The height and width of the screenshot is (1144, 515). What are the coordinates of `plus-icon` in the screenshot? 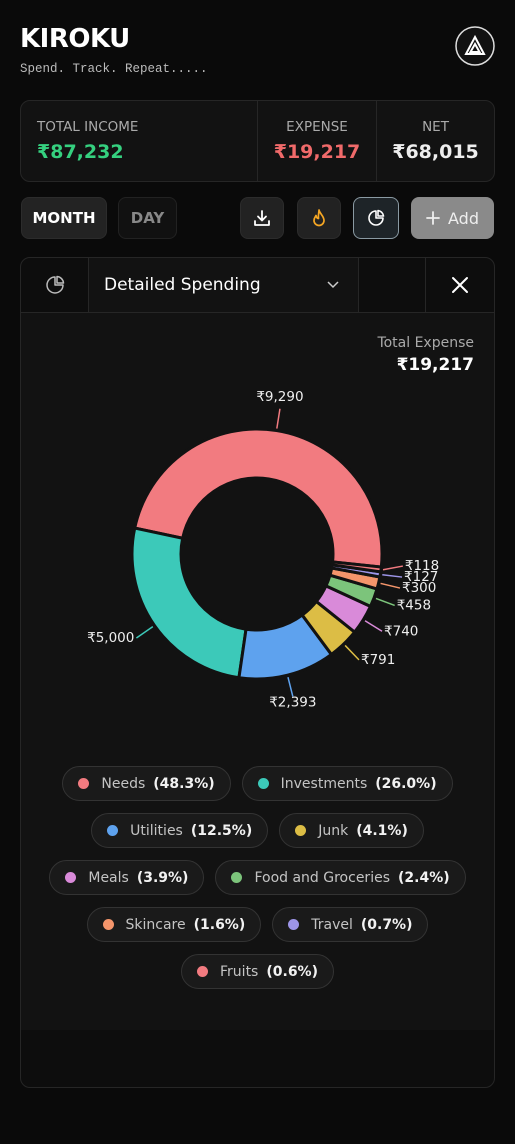 It's located at (433, 218).